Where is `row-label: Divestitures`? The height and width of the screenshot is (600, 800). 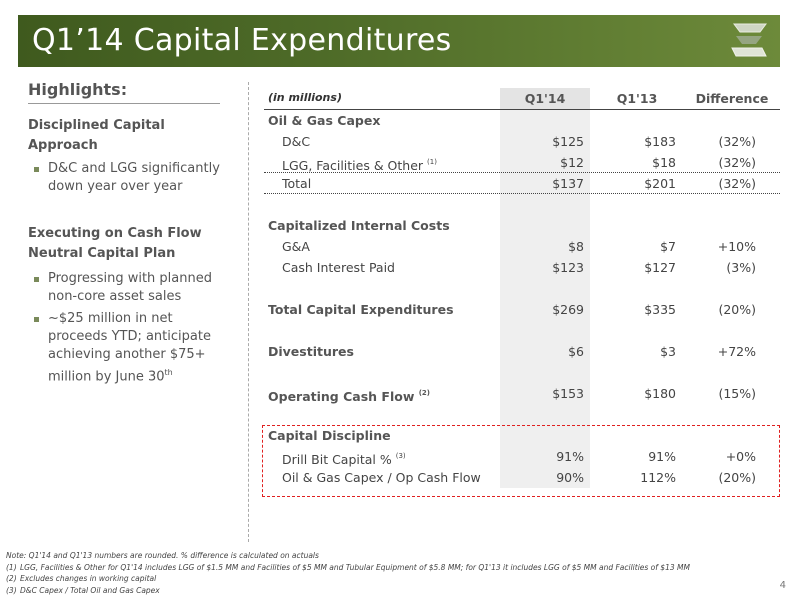
row-label: Divestitures is located at coordinates (311, 351).